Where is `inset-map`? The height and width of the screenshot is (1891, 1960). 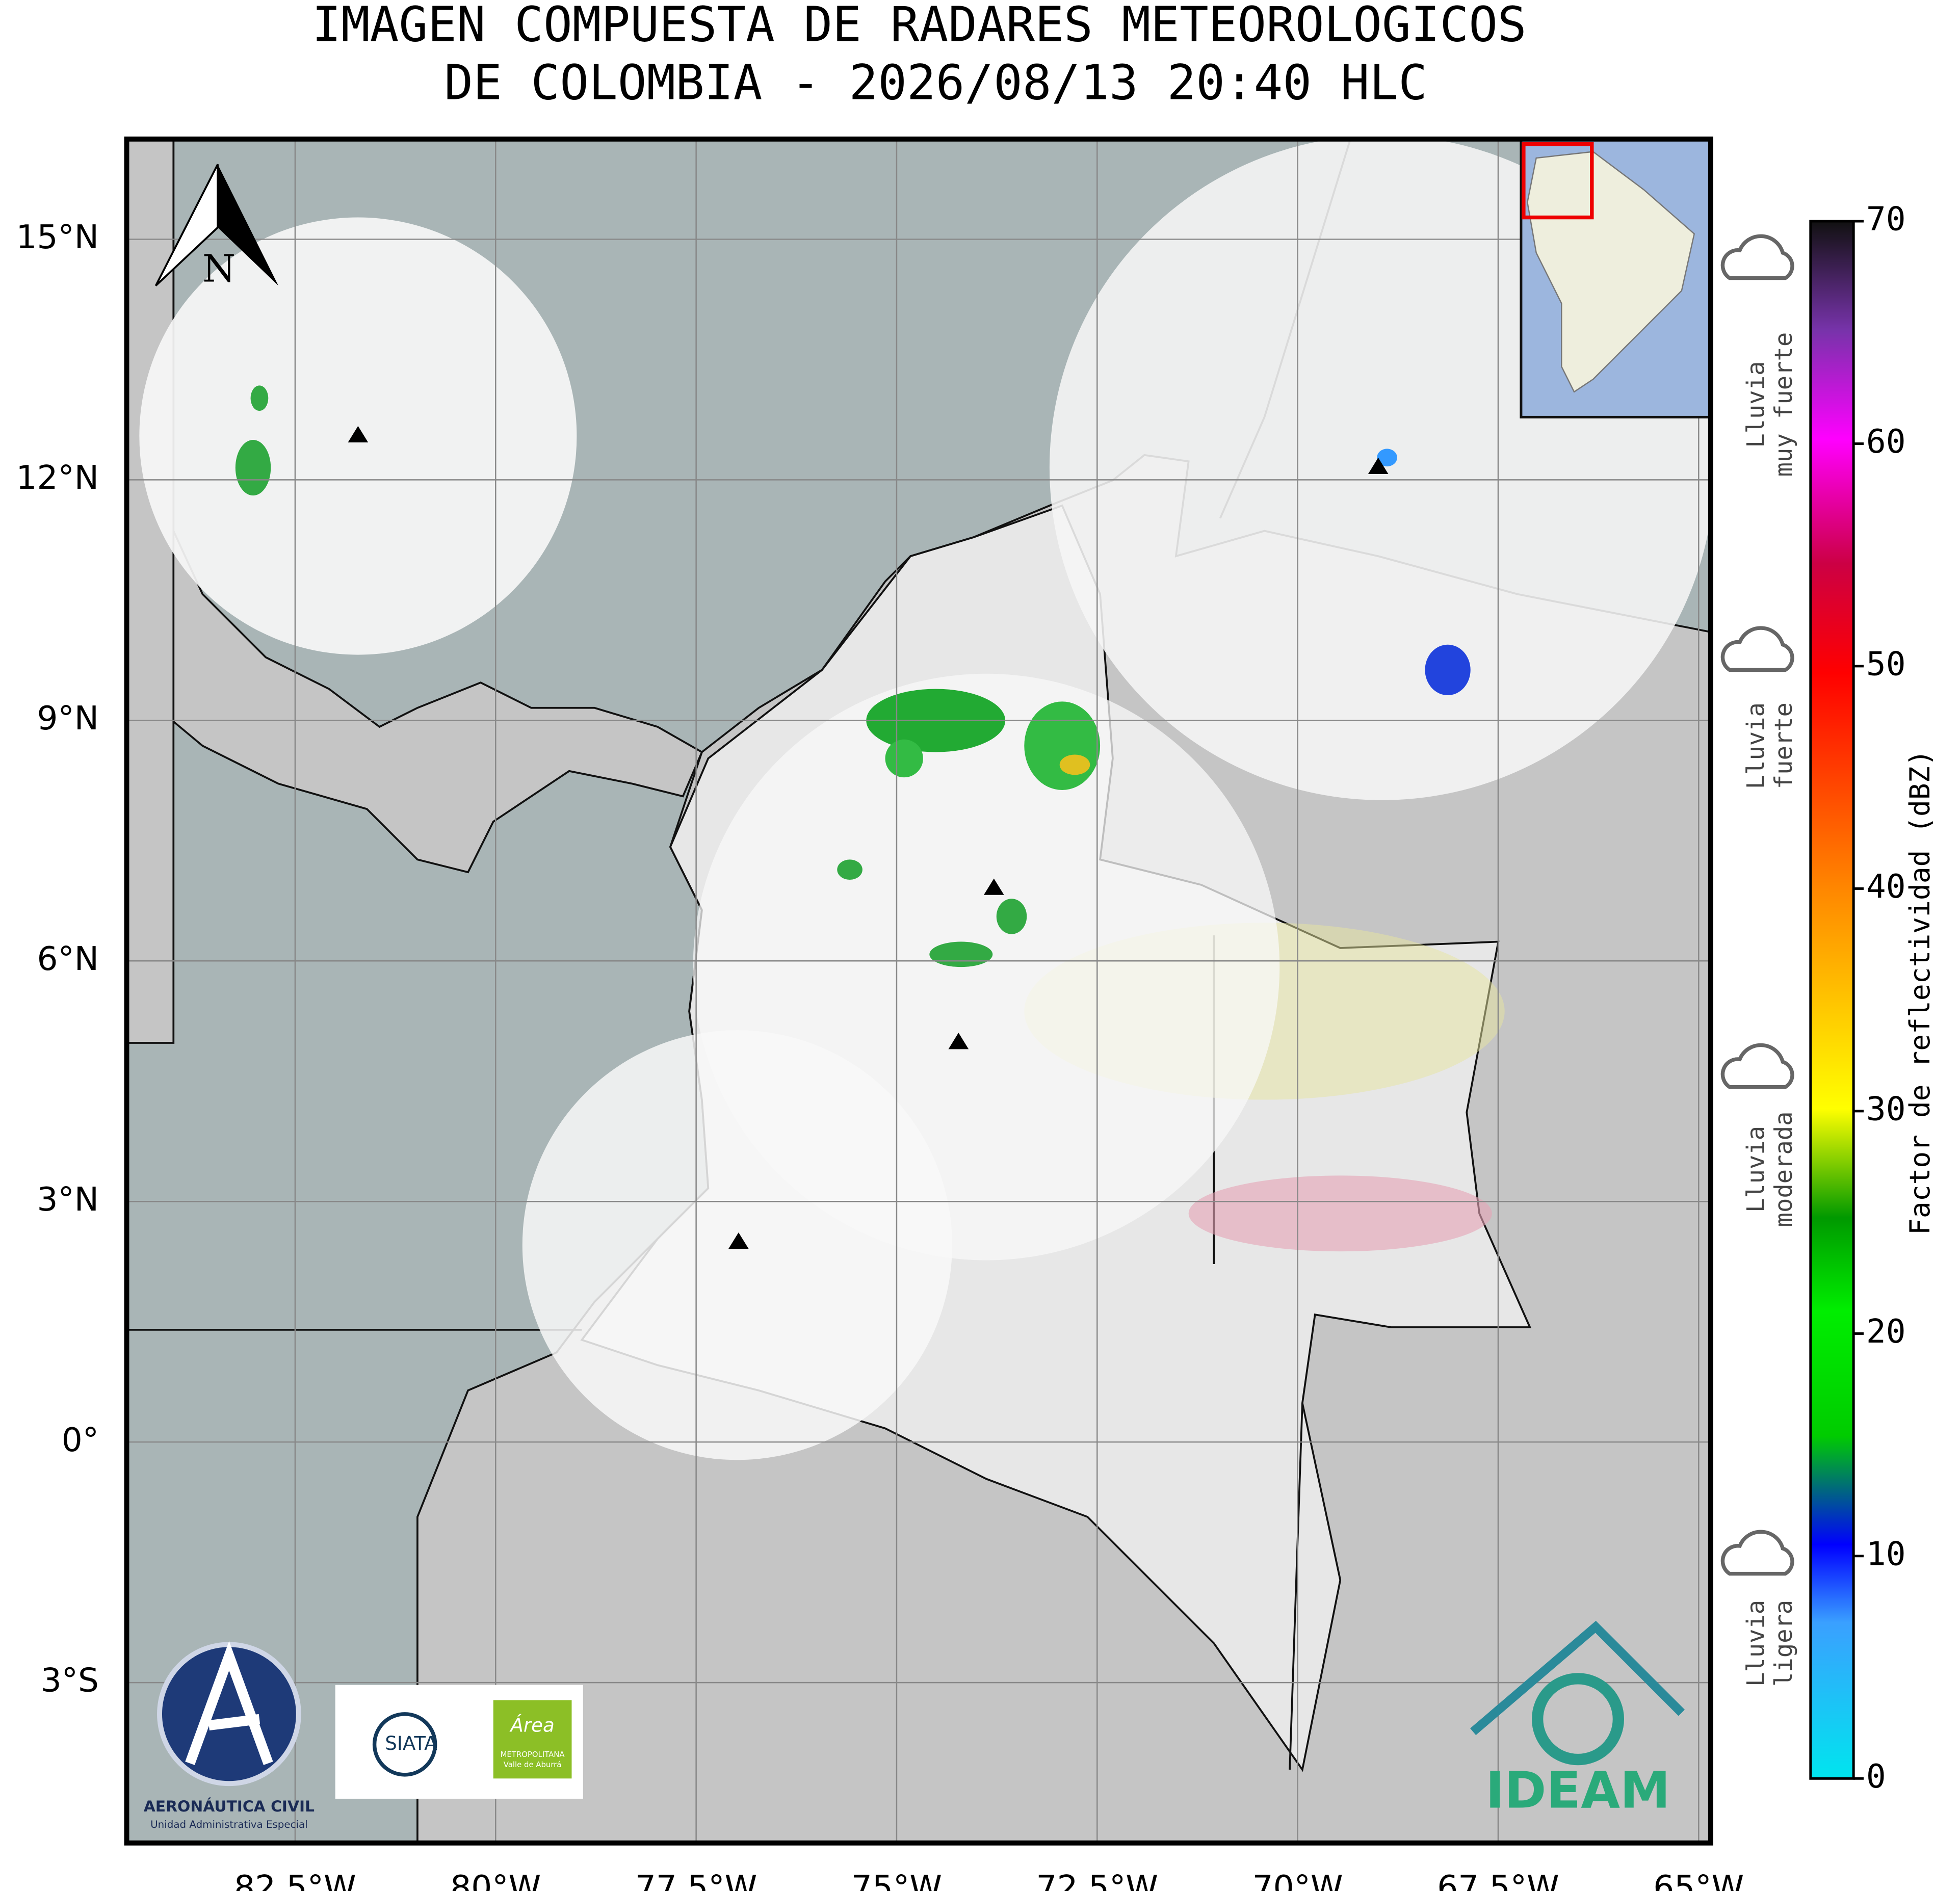 inset-map is located at coordinates (1615, 278).